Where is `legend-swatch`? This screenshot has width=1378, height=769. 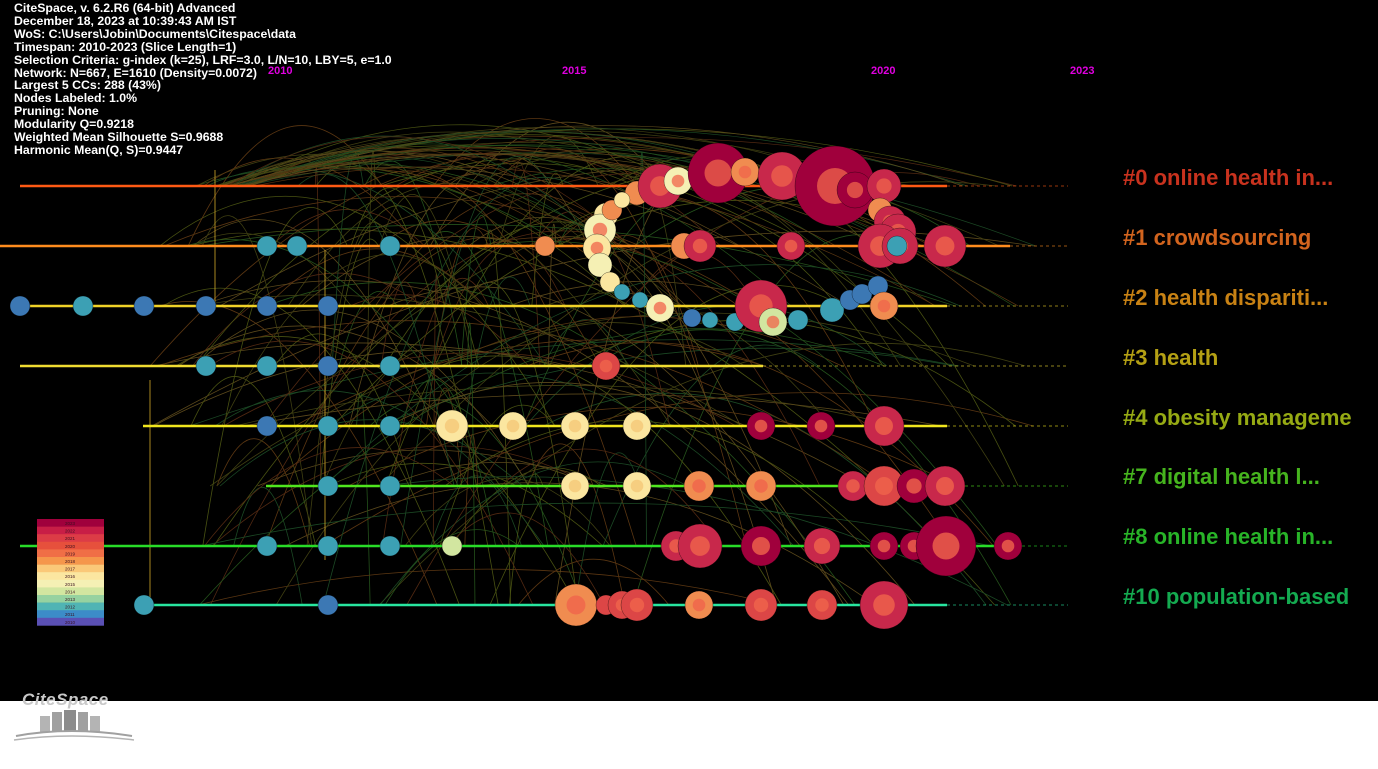
legend-swatch is located at coordinates (70, 591).